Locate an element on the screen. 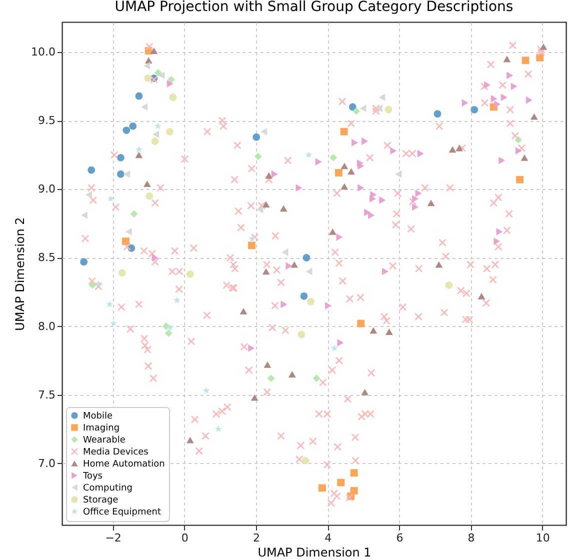 The image size is (571, 560). x-tick-label: 8 is located at coordinates (471, 538).